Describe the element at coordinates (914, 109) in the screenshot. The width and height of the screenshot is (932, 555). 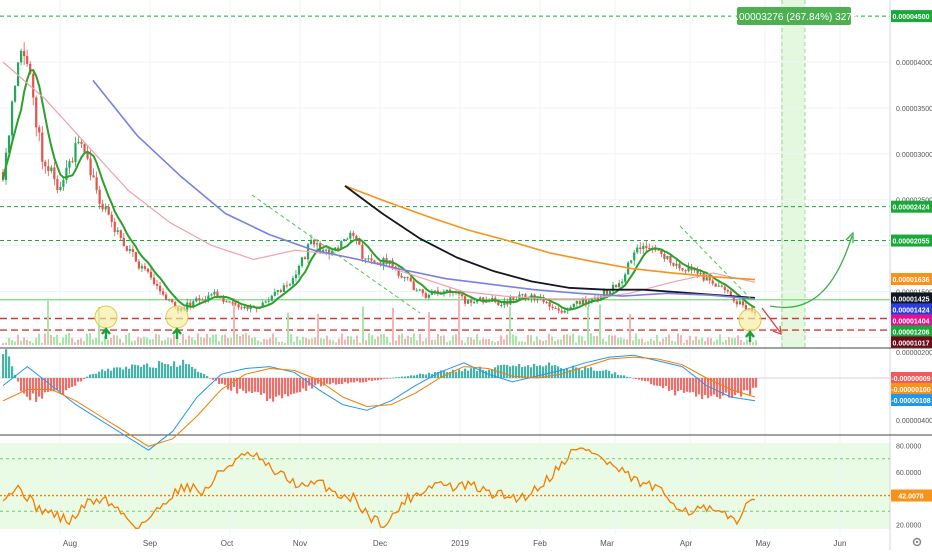
I see `price-tick-label: 0.00003500` at that location.